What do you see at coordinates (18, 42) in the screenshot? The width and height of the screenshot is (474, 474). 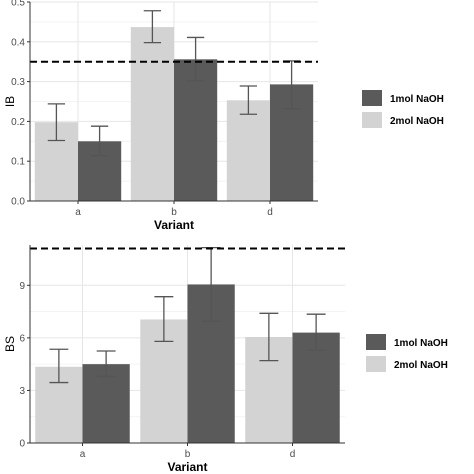 I see `y-tick-label: 0.4` at bounding box center [18, 42].